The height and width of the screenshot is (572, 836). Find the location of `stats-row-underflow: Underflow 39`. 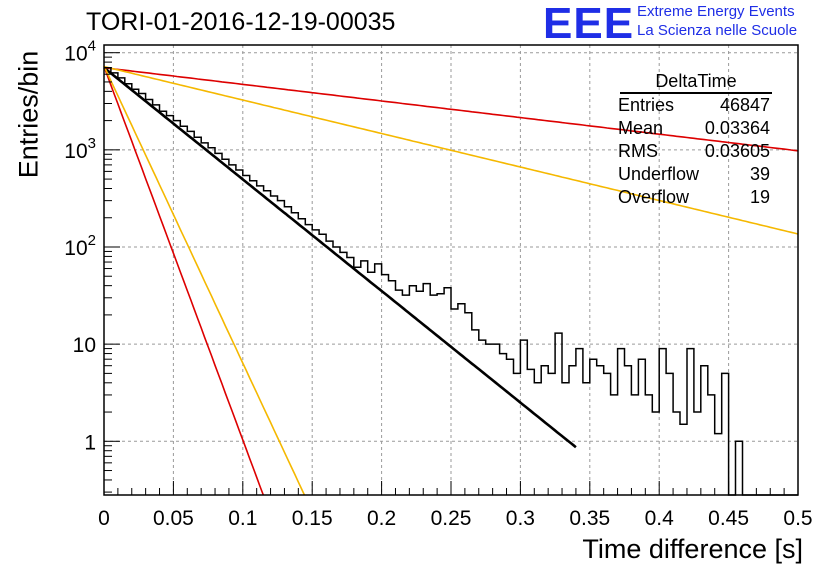

stats-row-underflow: Underflow 39 is located at coordinates (696, 174).